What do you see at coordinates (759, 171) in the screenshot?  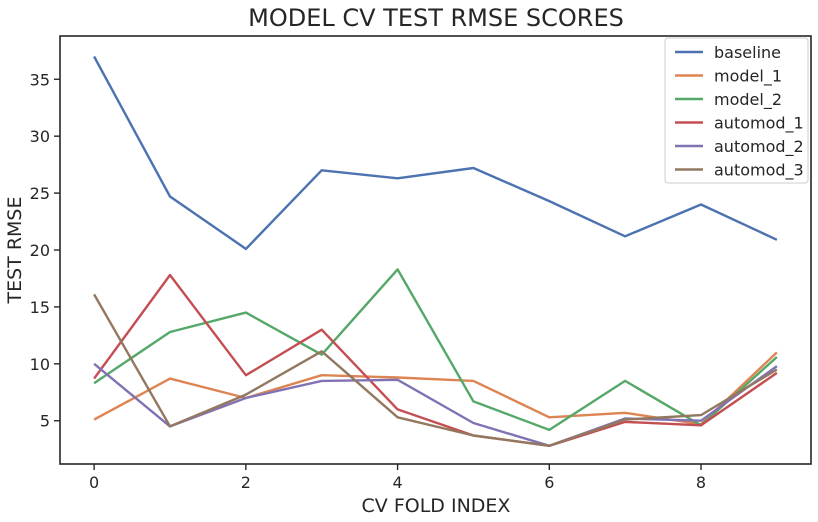 I see `legend-label: automod_3` at bounding box center [759, 171].